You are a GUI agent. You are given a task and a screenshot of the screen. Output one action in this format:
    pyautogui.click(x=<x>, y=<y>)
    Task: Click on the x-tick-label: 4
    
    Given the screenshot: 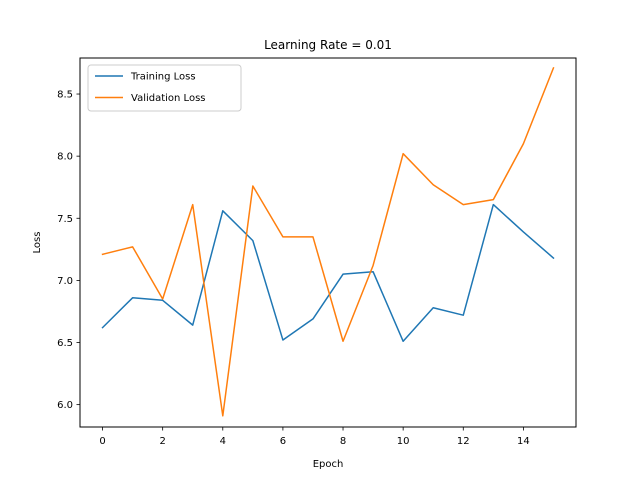 What is the action you would take?
    pyautogui.click(x=223, y=441)
    